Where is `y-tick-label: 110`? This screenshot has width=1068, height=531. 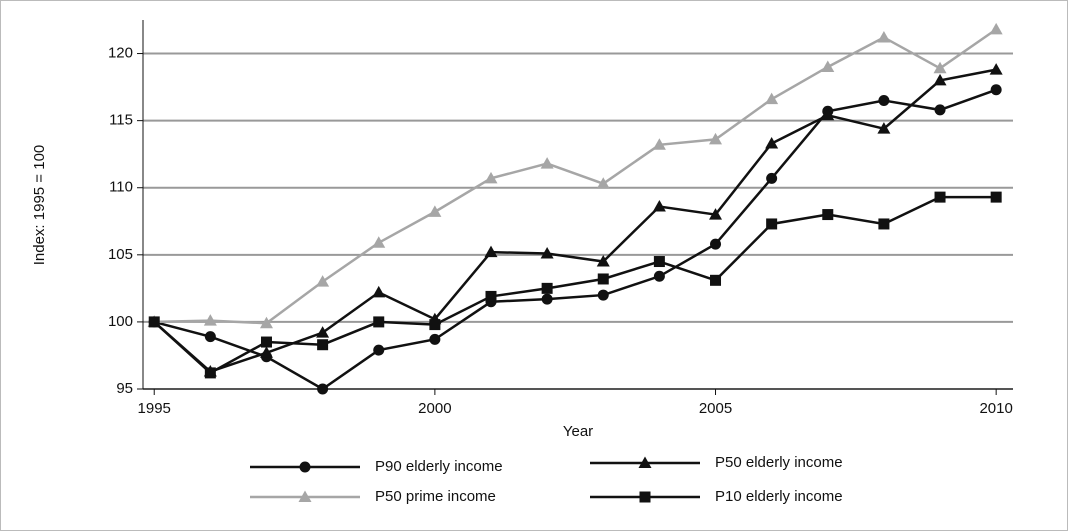 y-tick-label: 110 is located at coordinates (121, 187).